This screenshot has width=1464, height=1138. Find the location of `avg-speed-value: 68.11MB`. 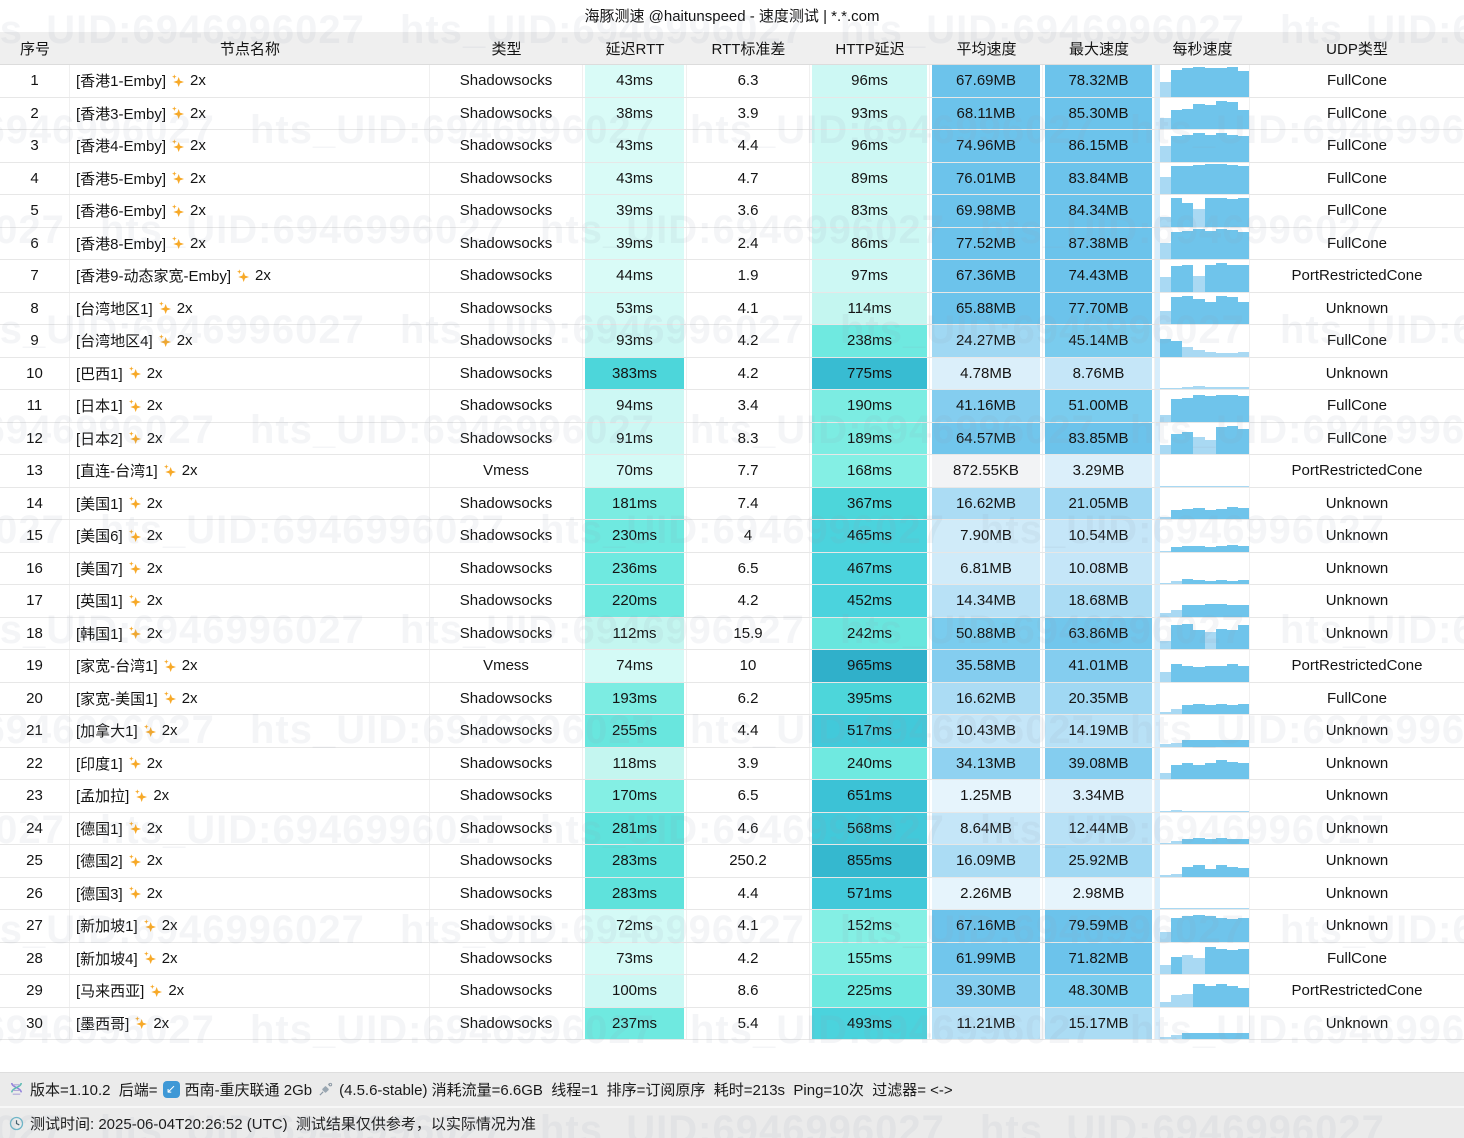

avg-speed-value: 68.11MB is located at coordinates (986, 113).